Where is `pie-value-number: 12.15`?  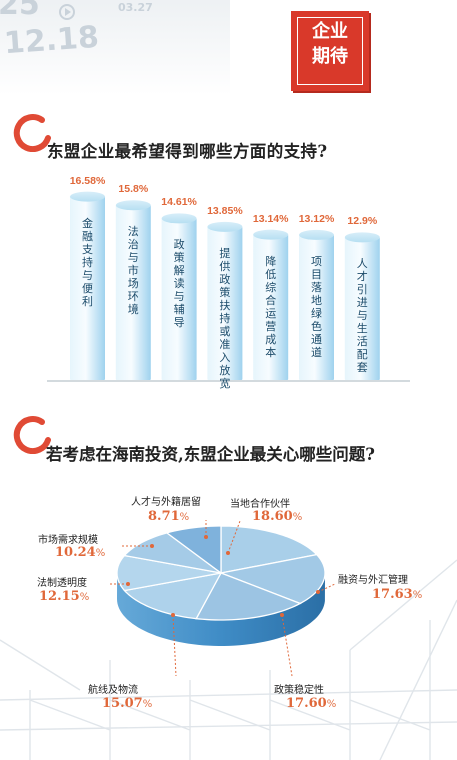
pie-value-number: 12.15 is located at coordinates (59, 596).